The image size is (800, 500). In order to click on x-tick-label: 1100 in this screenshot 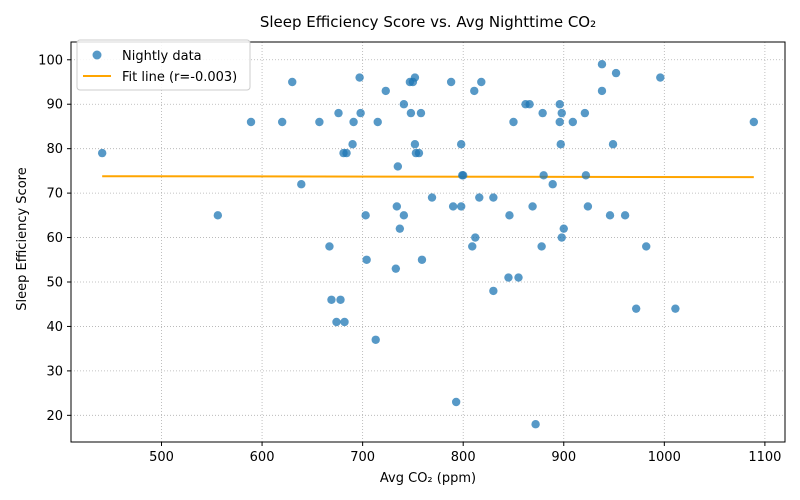, I will do `click(764, 457)`.